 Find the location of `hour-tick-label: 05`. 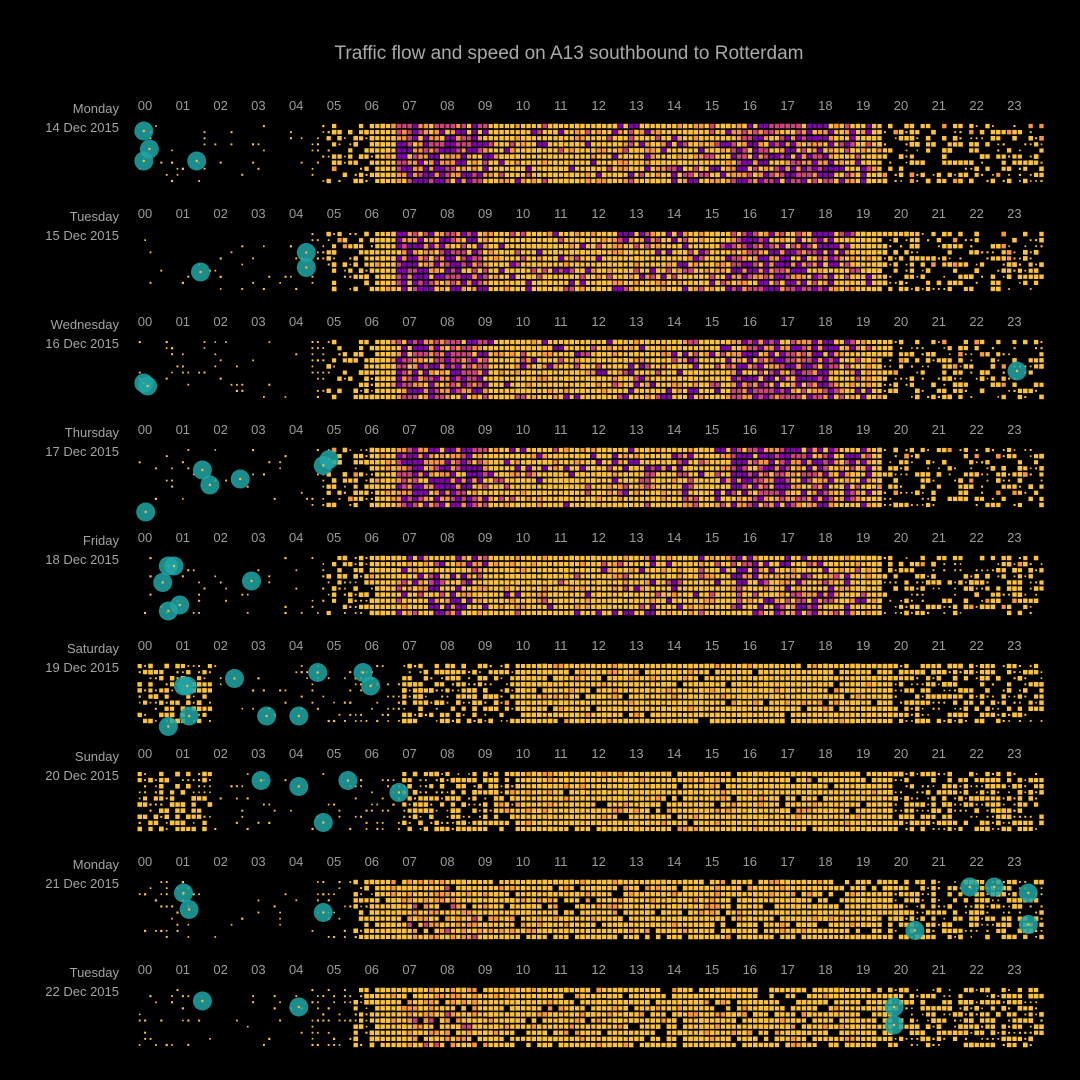

hour-tick-label: 05 is located at coordinates (334, 537).